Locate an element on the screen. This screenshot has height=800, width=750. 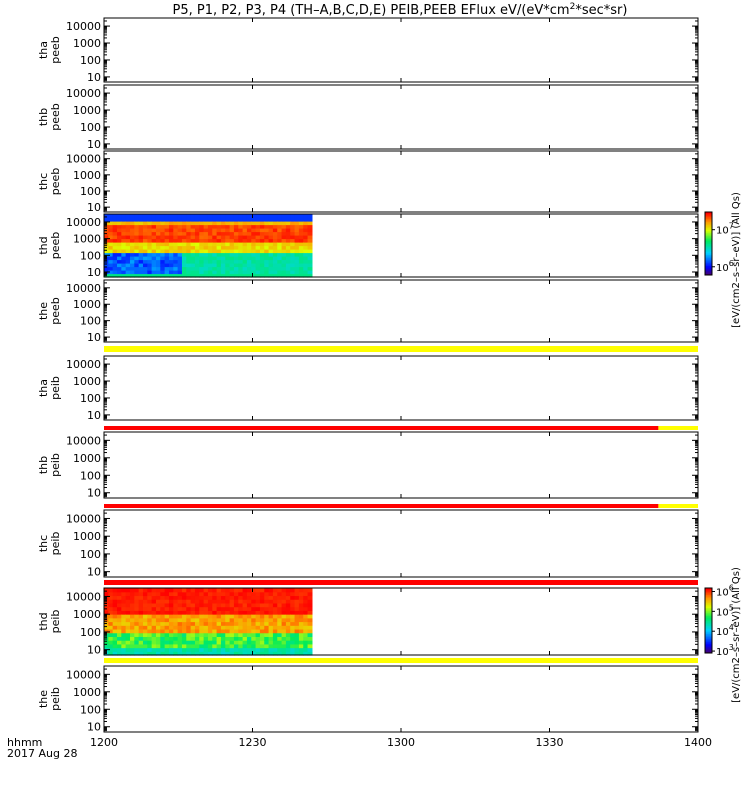
status-bar-segment is located at coordinates (381, 506).